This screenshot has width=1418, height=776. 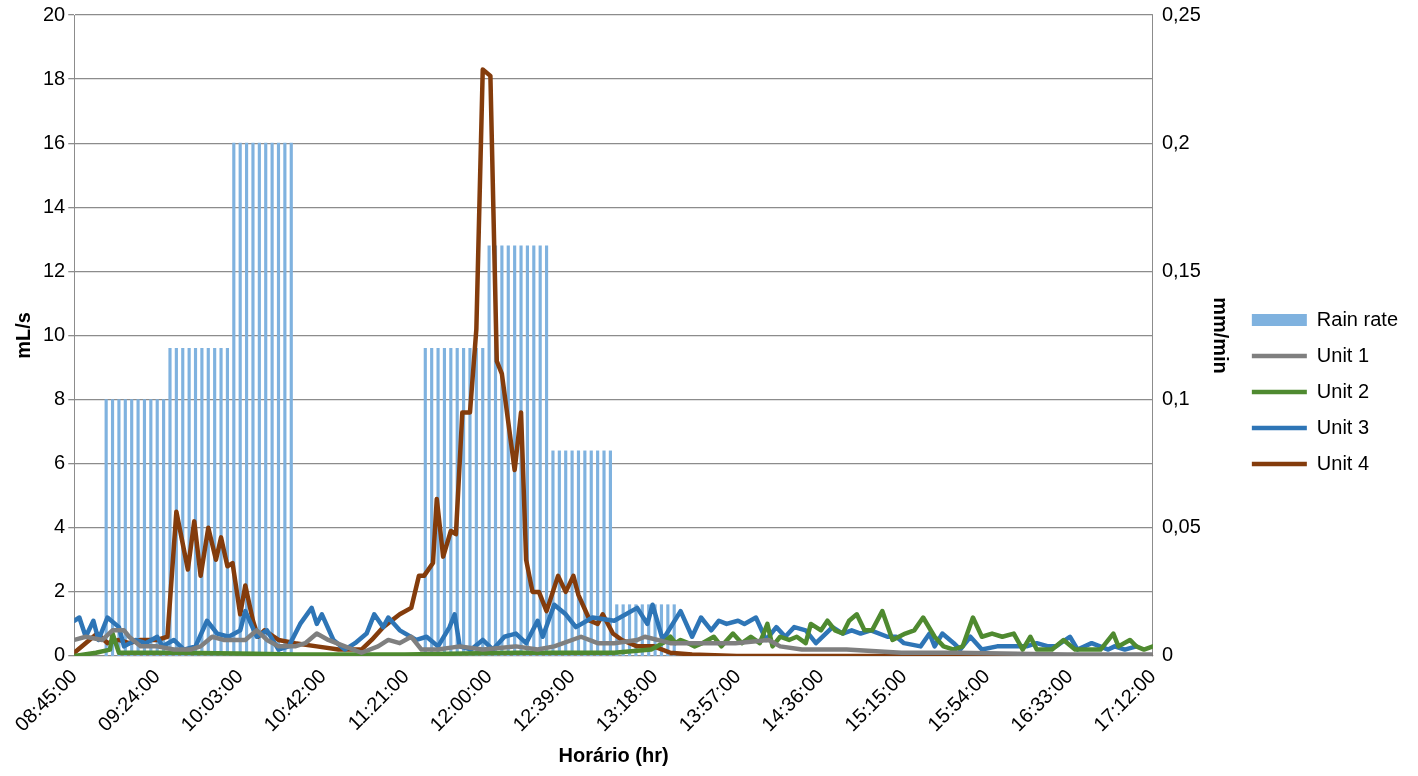 I want to click on legend-label: Unit 3, so click(x=1343, y=426).